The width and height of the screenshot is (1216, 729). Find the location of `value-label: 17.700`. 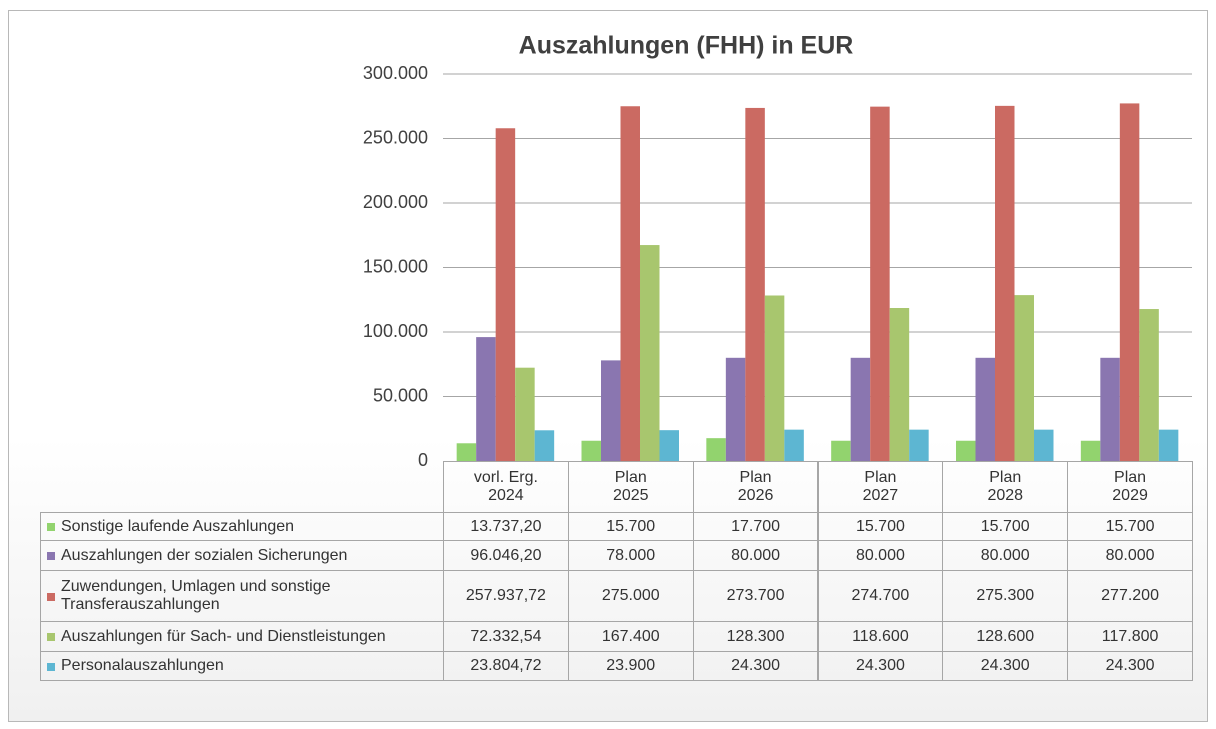

value-label: 17.700 is located at coordinates (755, 526).